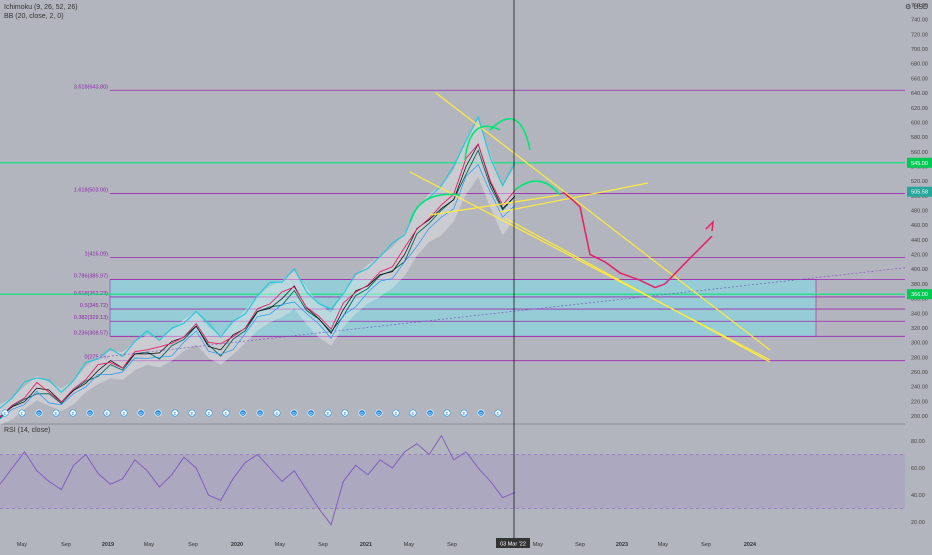  What do you see at coordinates (918, 442) in the screenshot?
I see `rsi-tick-label: 80.00` at bounding box center [918, 442].